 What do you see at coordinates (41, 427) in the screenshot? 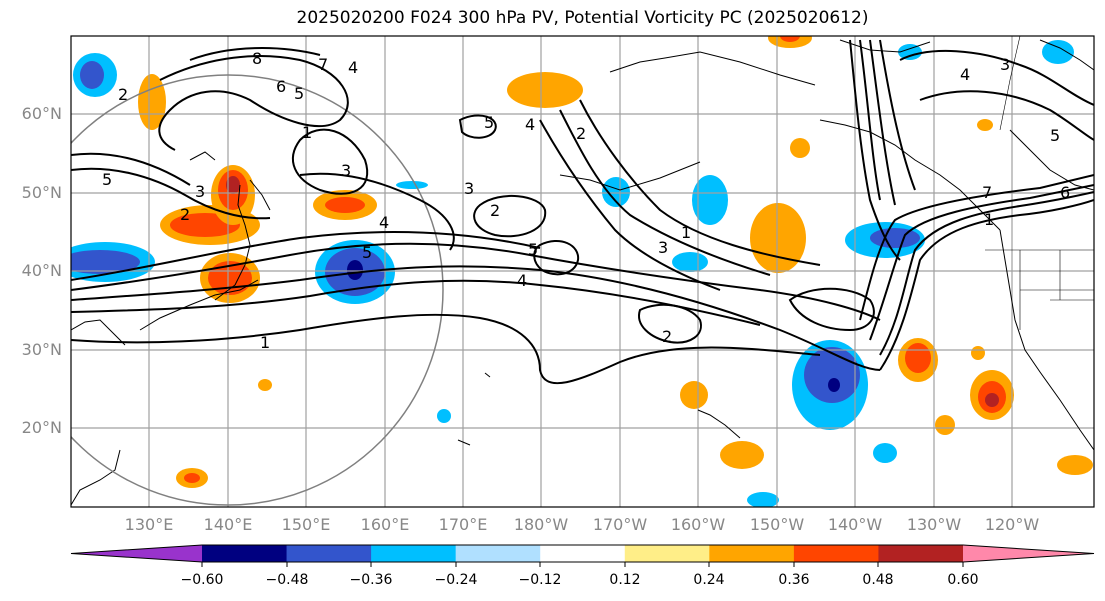
I see `lat-label: 20°N` at bounding box center [41, 427].